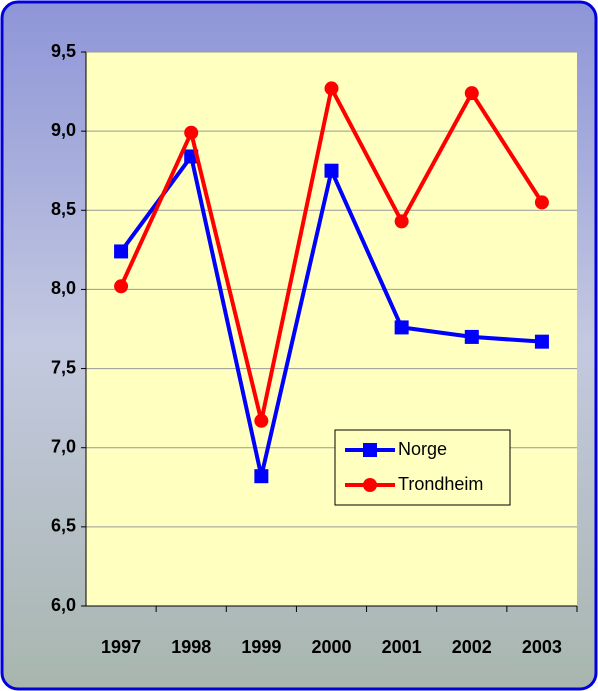 This screenshot has width=598, height=691. I want to click on legend-label: Norge, so click(422, 449).